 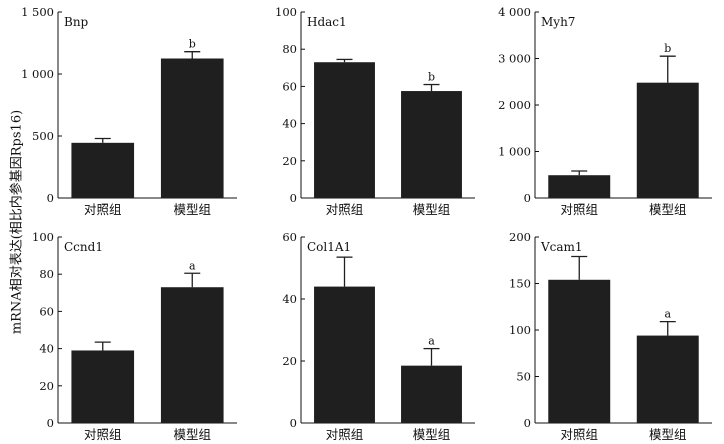 What do you see at coordinates (37, 74) in the screenshot?
I see `panel-0-y-tick-label: 1 000` at bounding box center [37, 74].